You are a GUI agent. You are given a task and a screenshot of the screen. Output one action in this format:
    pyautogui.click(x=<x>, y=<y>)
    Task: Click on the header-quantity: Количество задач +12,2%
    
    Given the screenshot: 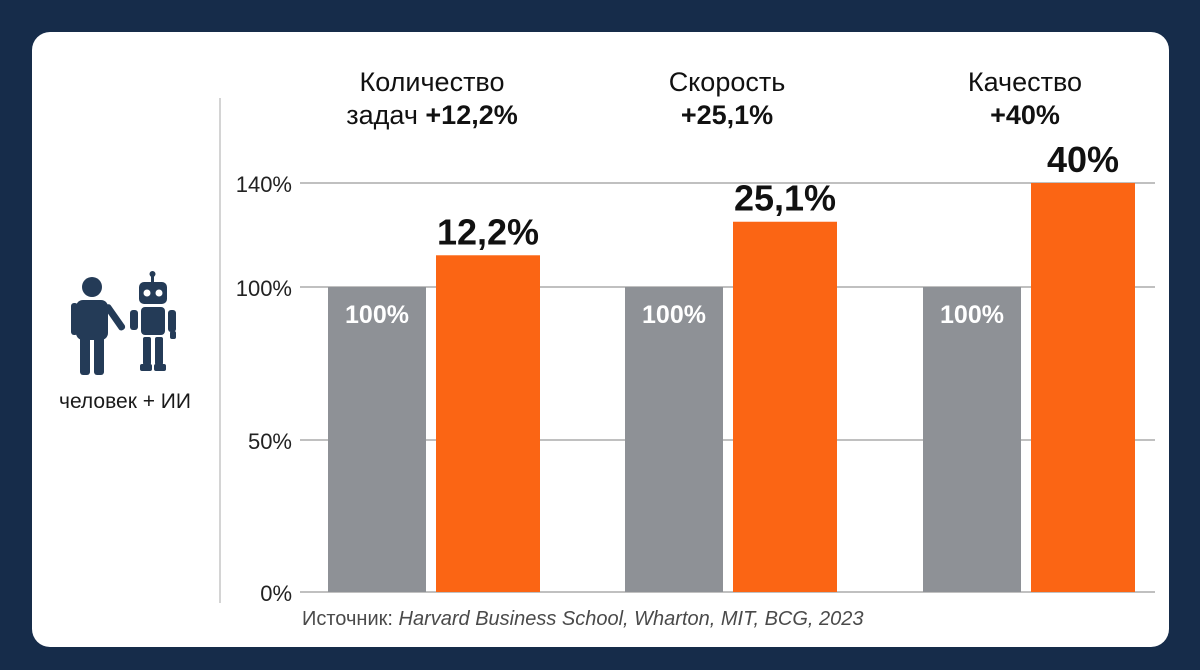 What is the action you would take?
    pyautogui.click(x=432, y=99)
    